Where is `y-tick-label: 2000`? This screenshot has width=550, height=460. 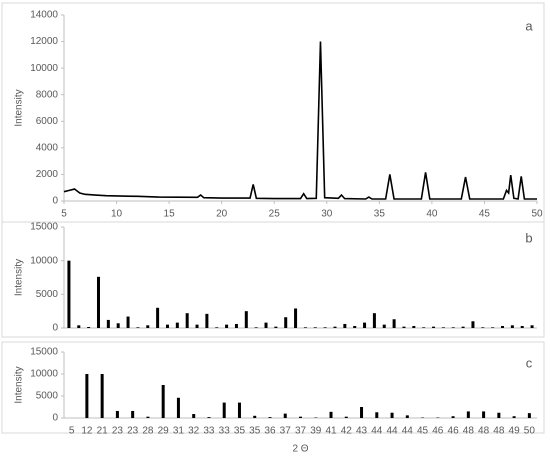
y-tick-label: 2000 is located at coordinates (47, 174).